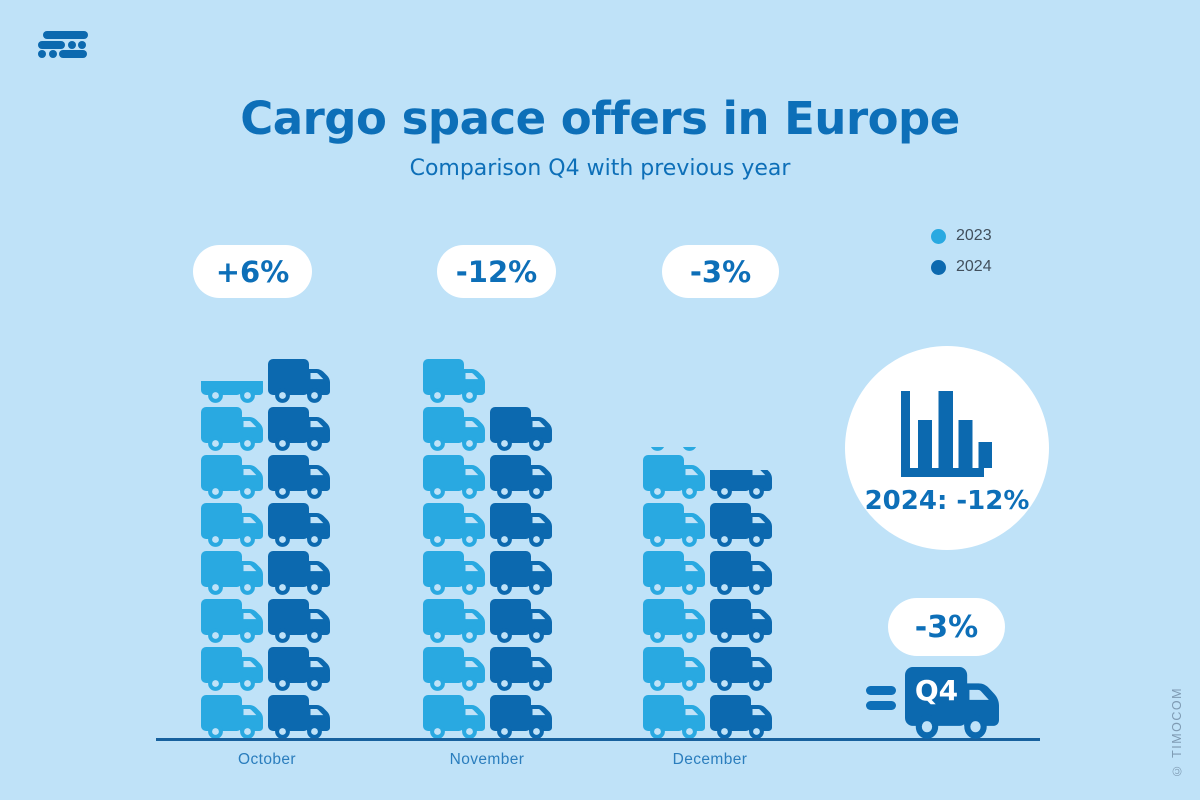 This screenshot has height=800, width=1200. I want to click on summary-circle: 2024: -12%, so click(947, 448).